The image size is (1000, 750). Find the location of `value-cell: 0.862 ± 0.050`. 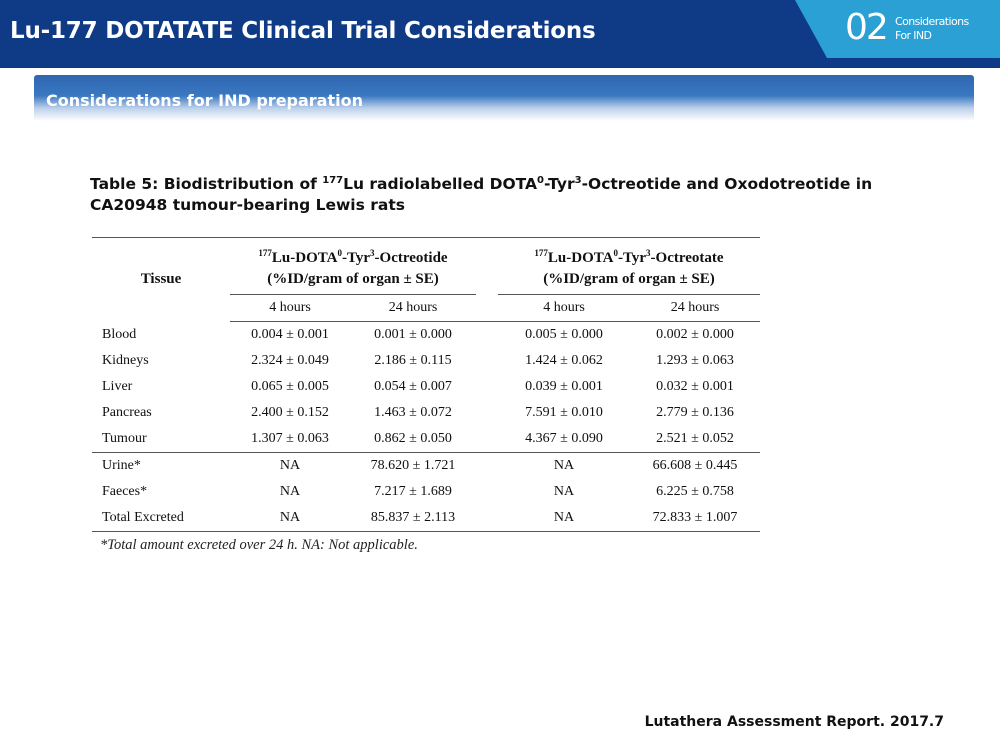

value-cell: 0.862 ± 0.050 is located at coordinates (413, 438).